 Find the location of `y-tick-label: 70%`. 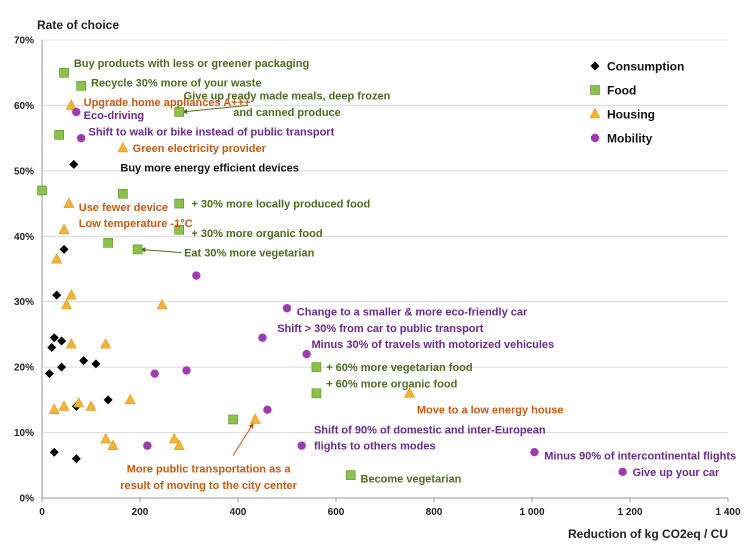

y-tick-label: 70% is located at coordinates (24, 41).